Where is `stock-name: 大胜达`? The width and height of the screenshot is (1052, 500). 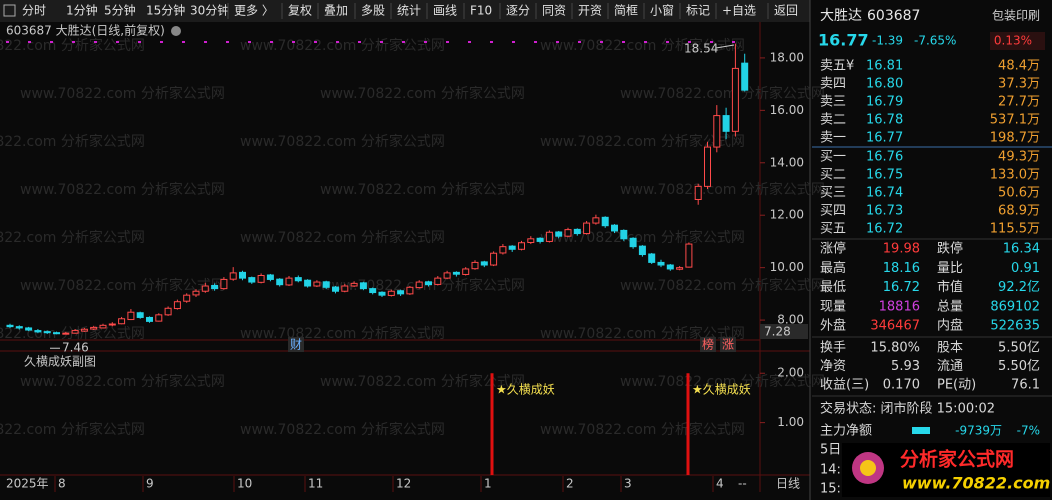 stock-name: 大胜达 is located at coordinates (841, 16).